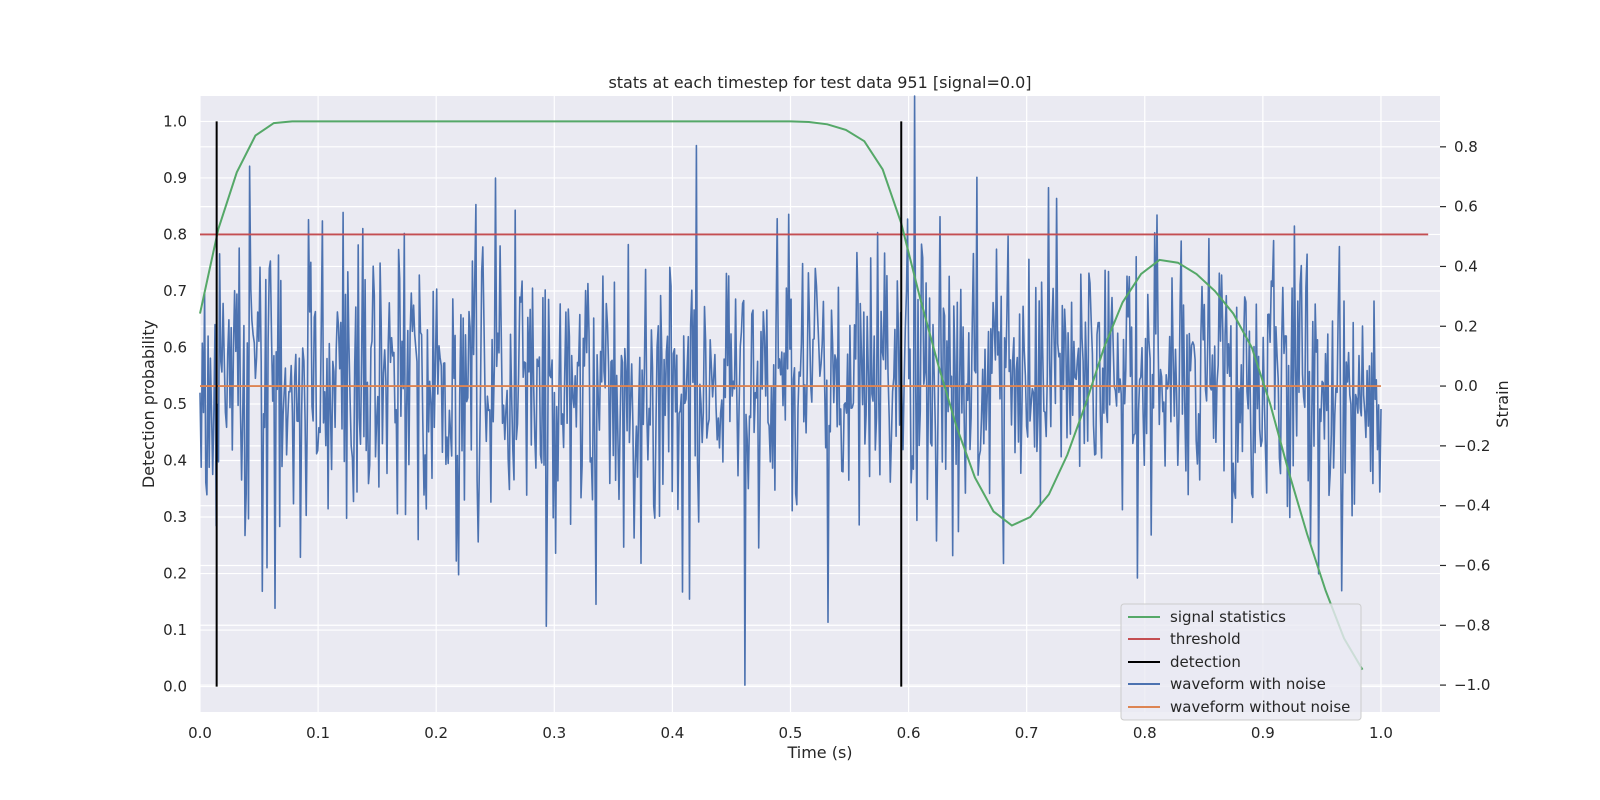 This screenshot has width=1600, height=800. I want to click on y2-tick-label: 0.0, so click(1466, 386).